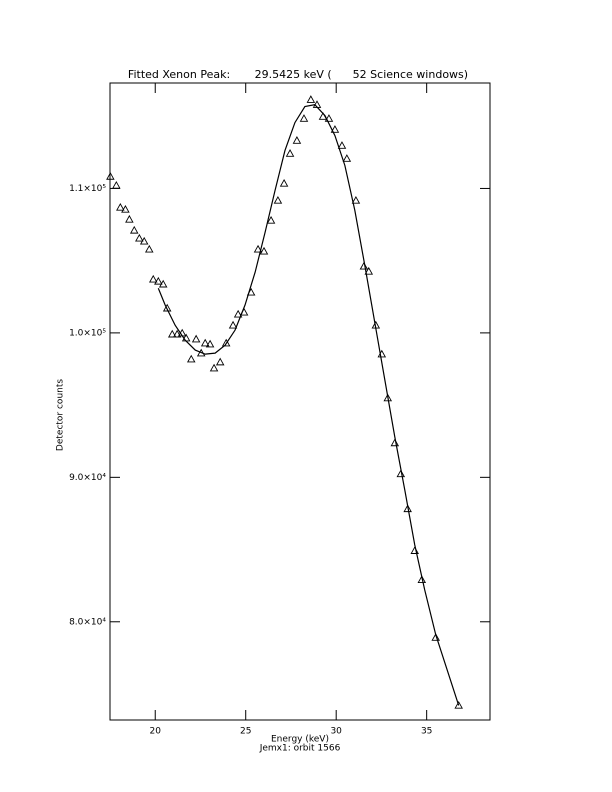 Image resolution: width=612 pixels, height=792 pixels. Describe the element at coordinates (245, 732) in the screenshot. I see `x-tick-label: 25` at that location.